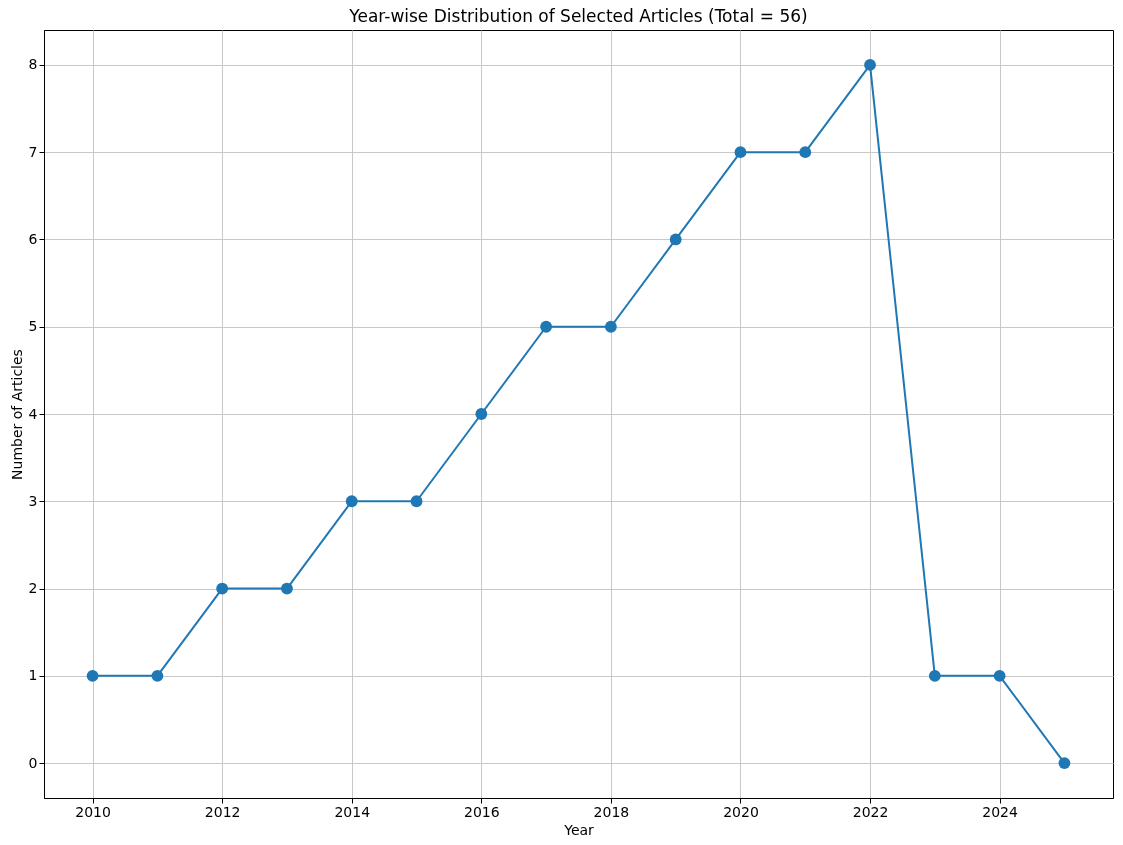 The image size is (1123, 845). I want to click on y-tick-label: 4, so click(33, 413).